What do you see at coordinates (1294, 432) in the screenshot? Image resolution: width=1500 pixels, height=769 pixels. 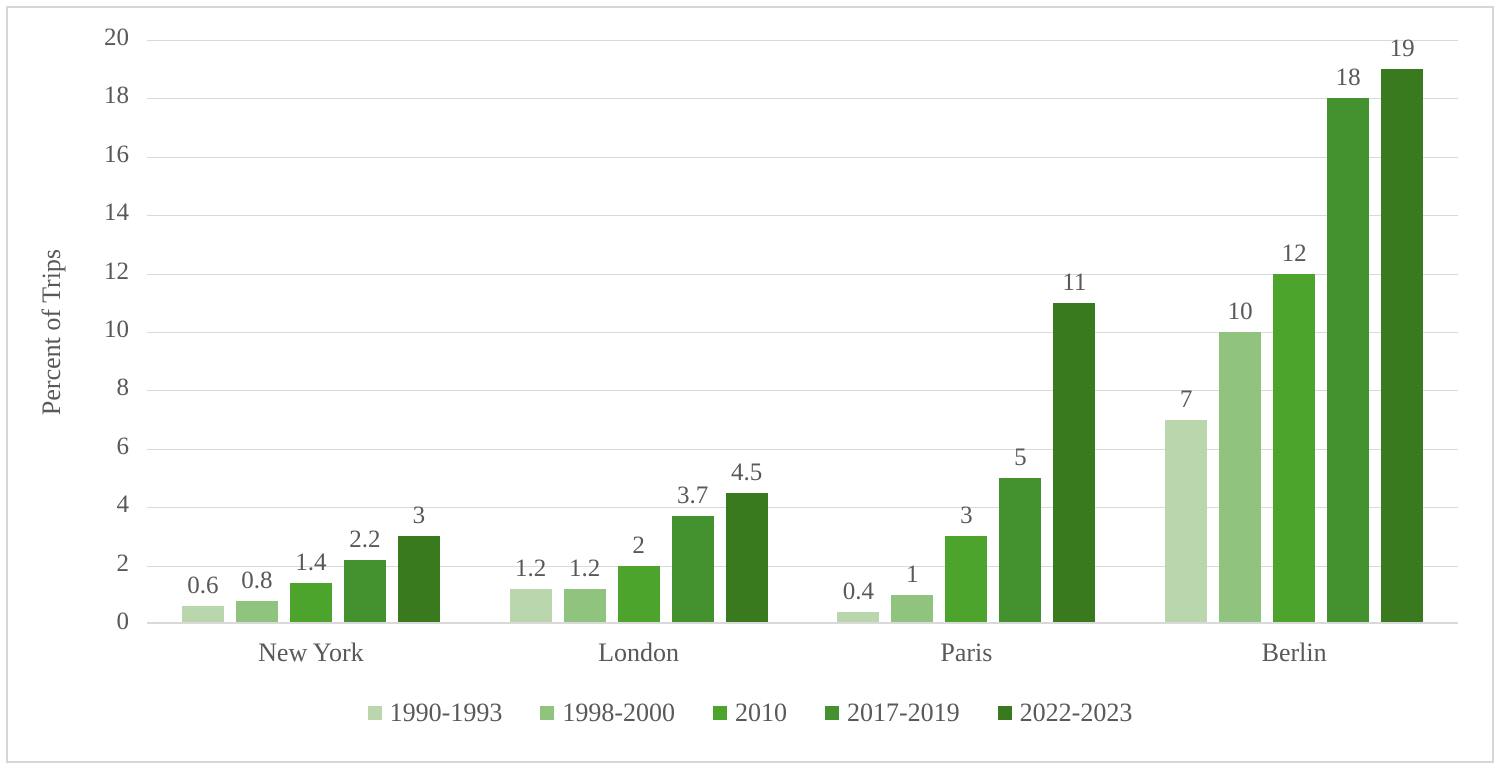 I see `bar: 12` at bounding box center [1294, 432].